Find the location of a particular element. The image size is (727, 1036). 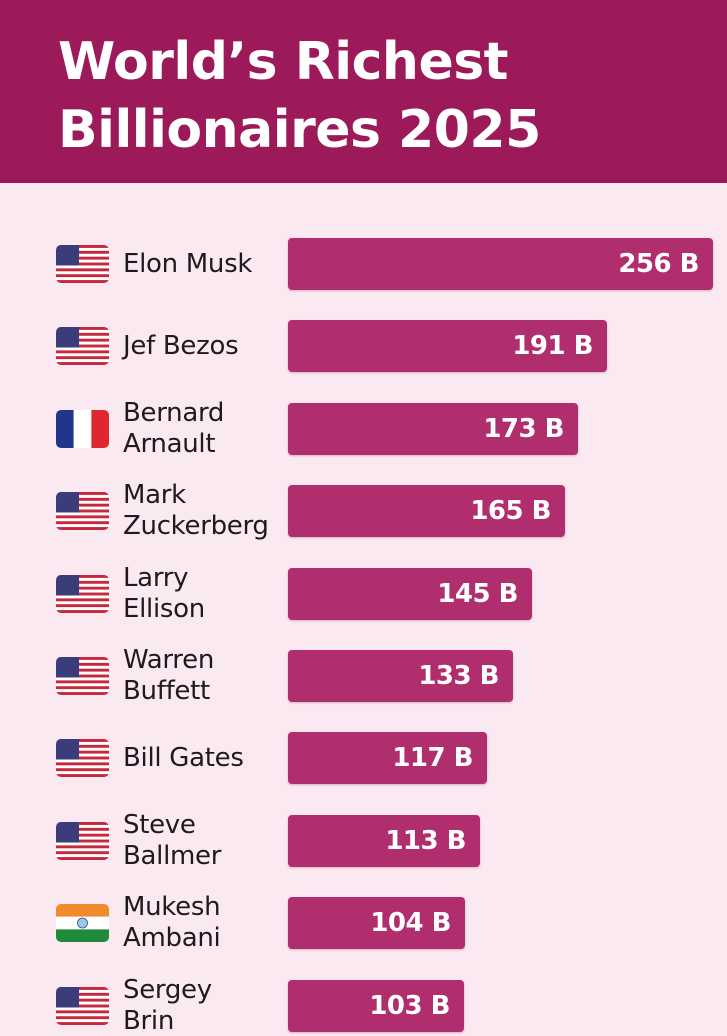

net-worth-bar: 103 B is located at coordinates (376, 1005).